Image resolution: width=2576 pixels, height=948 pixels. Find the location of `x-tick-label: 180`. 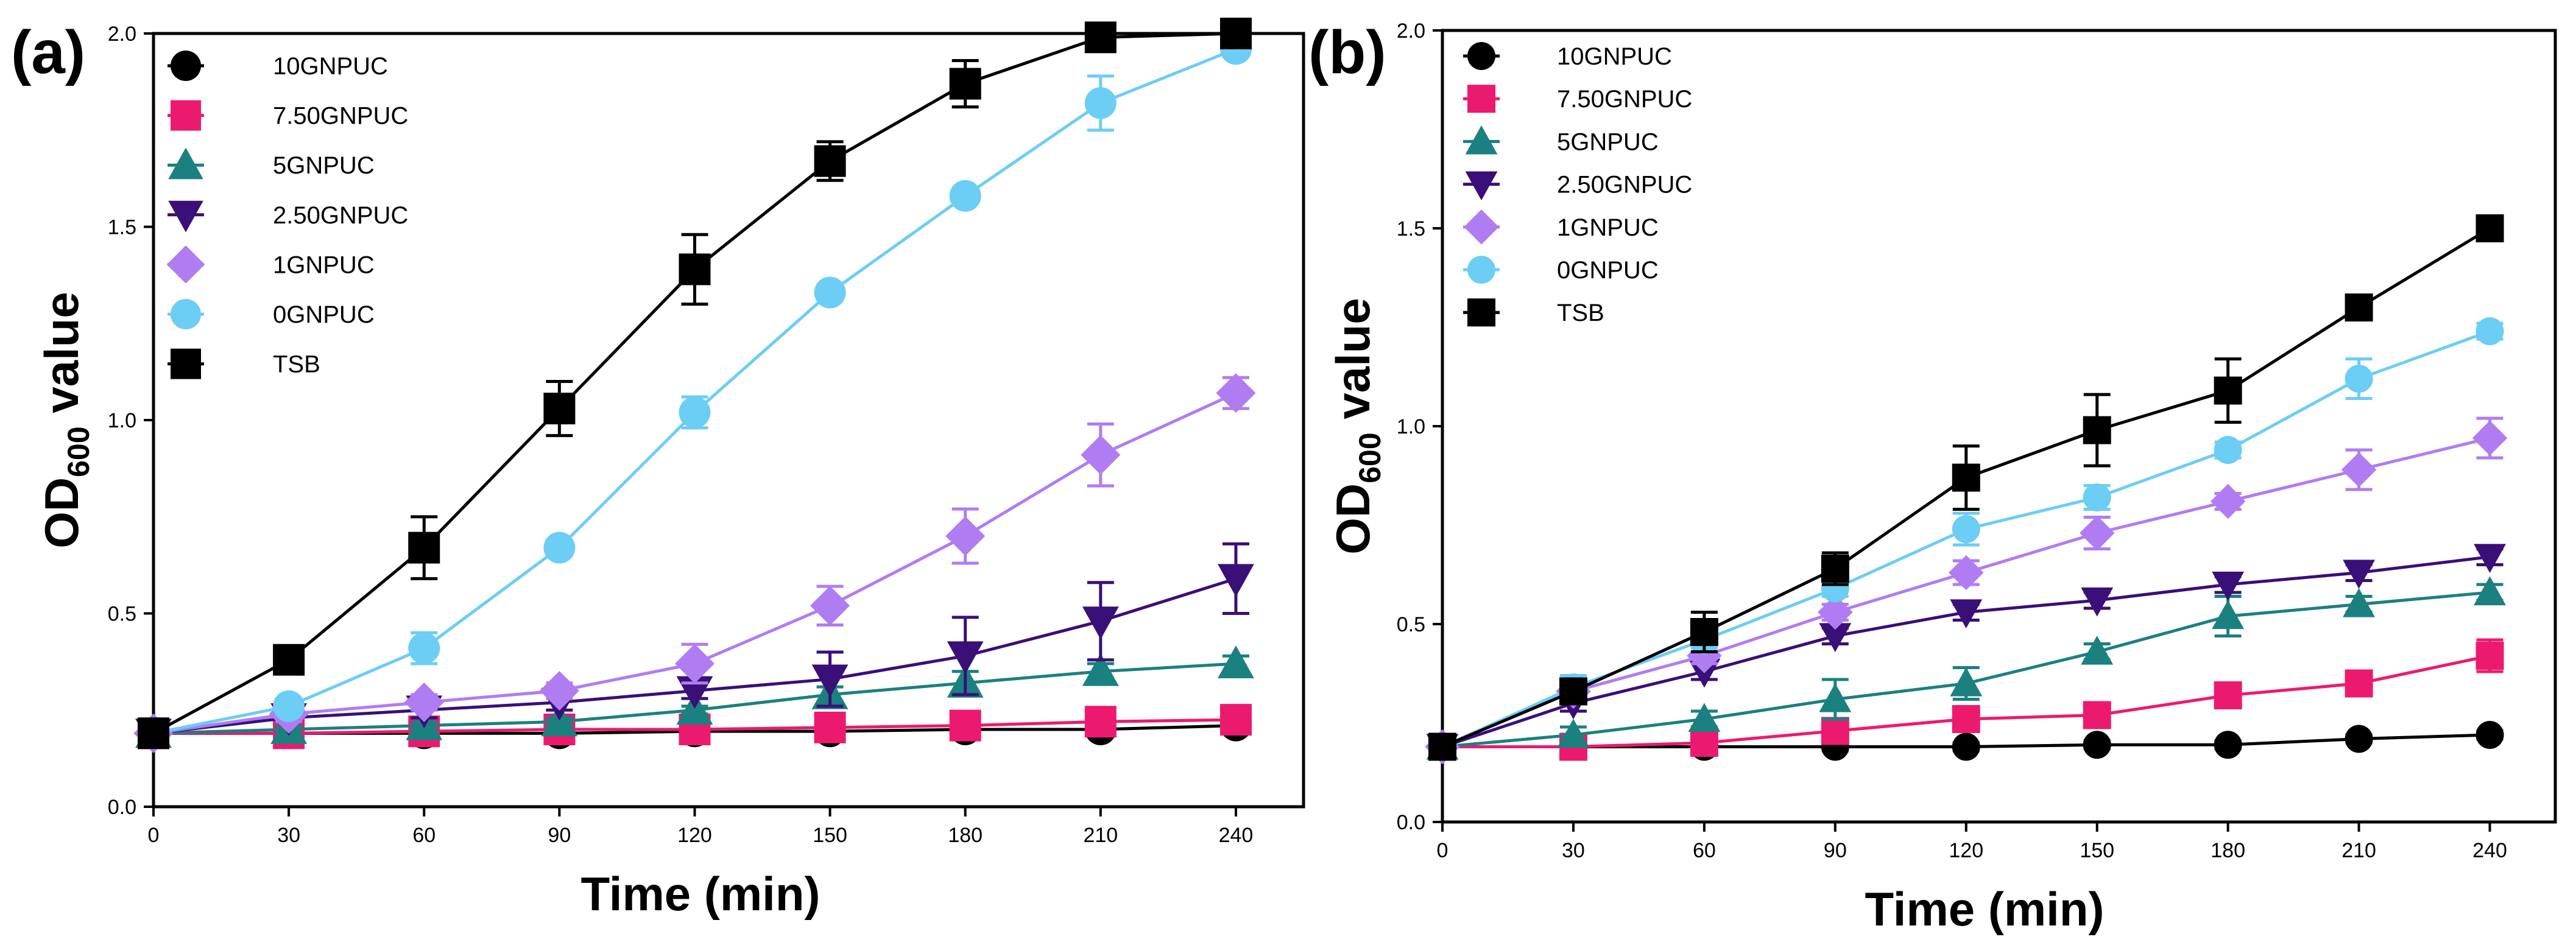

x-tick-label: 180 is located at coordinates (965, 835).